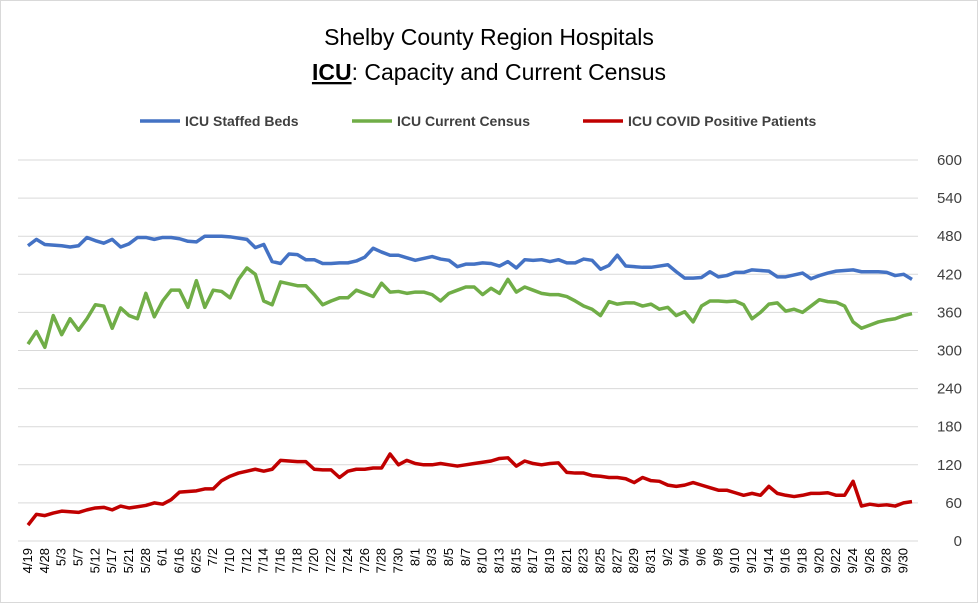 This screenshot has height=603, width=978. What do you see at coordinates (296, 560) in the screenshot?
I see `x-tick-label: 7/18` at bounding box center [296, 560].